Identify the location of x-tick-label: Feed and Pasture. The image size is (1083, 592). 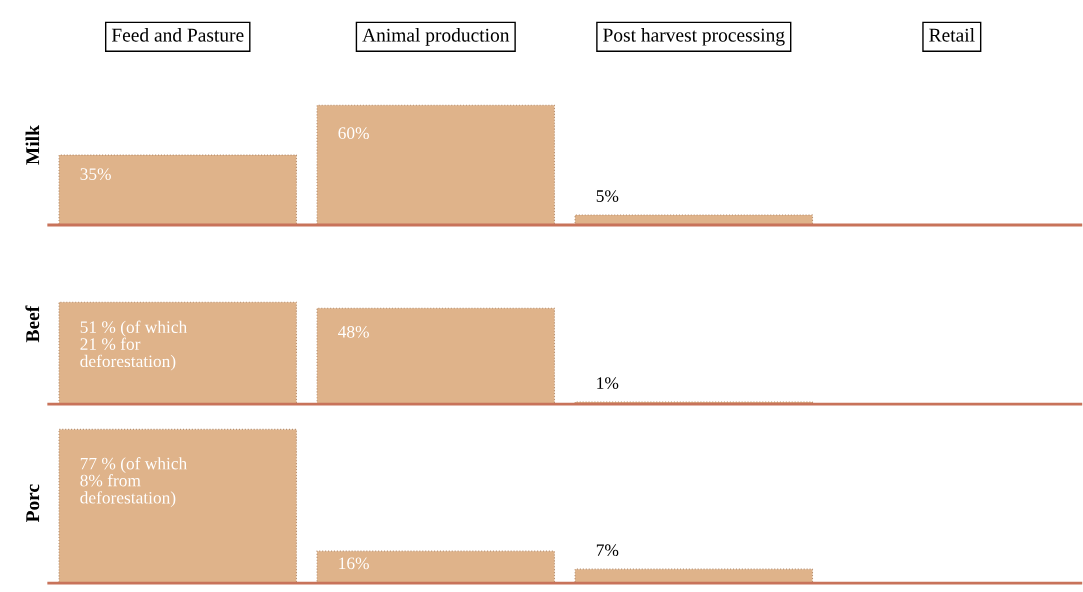
(177, 35).